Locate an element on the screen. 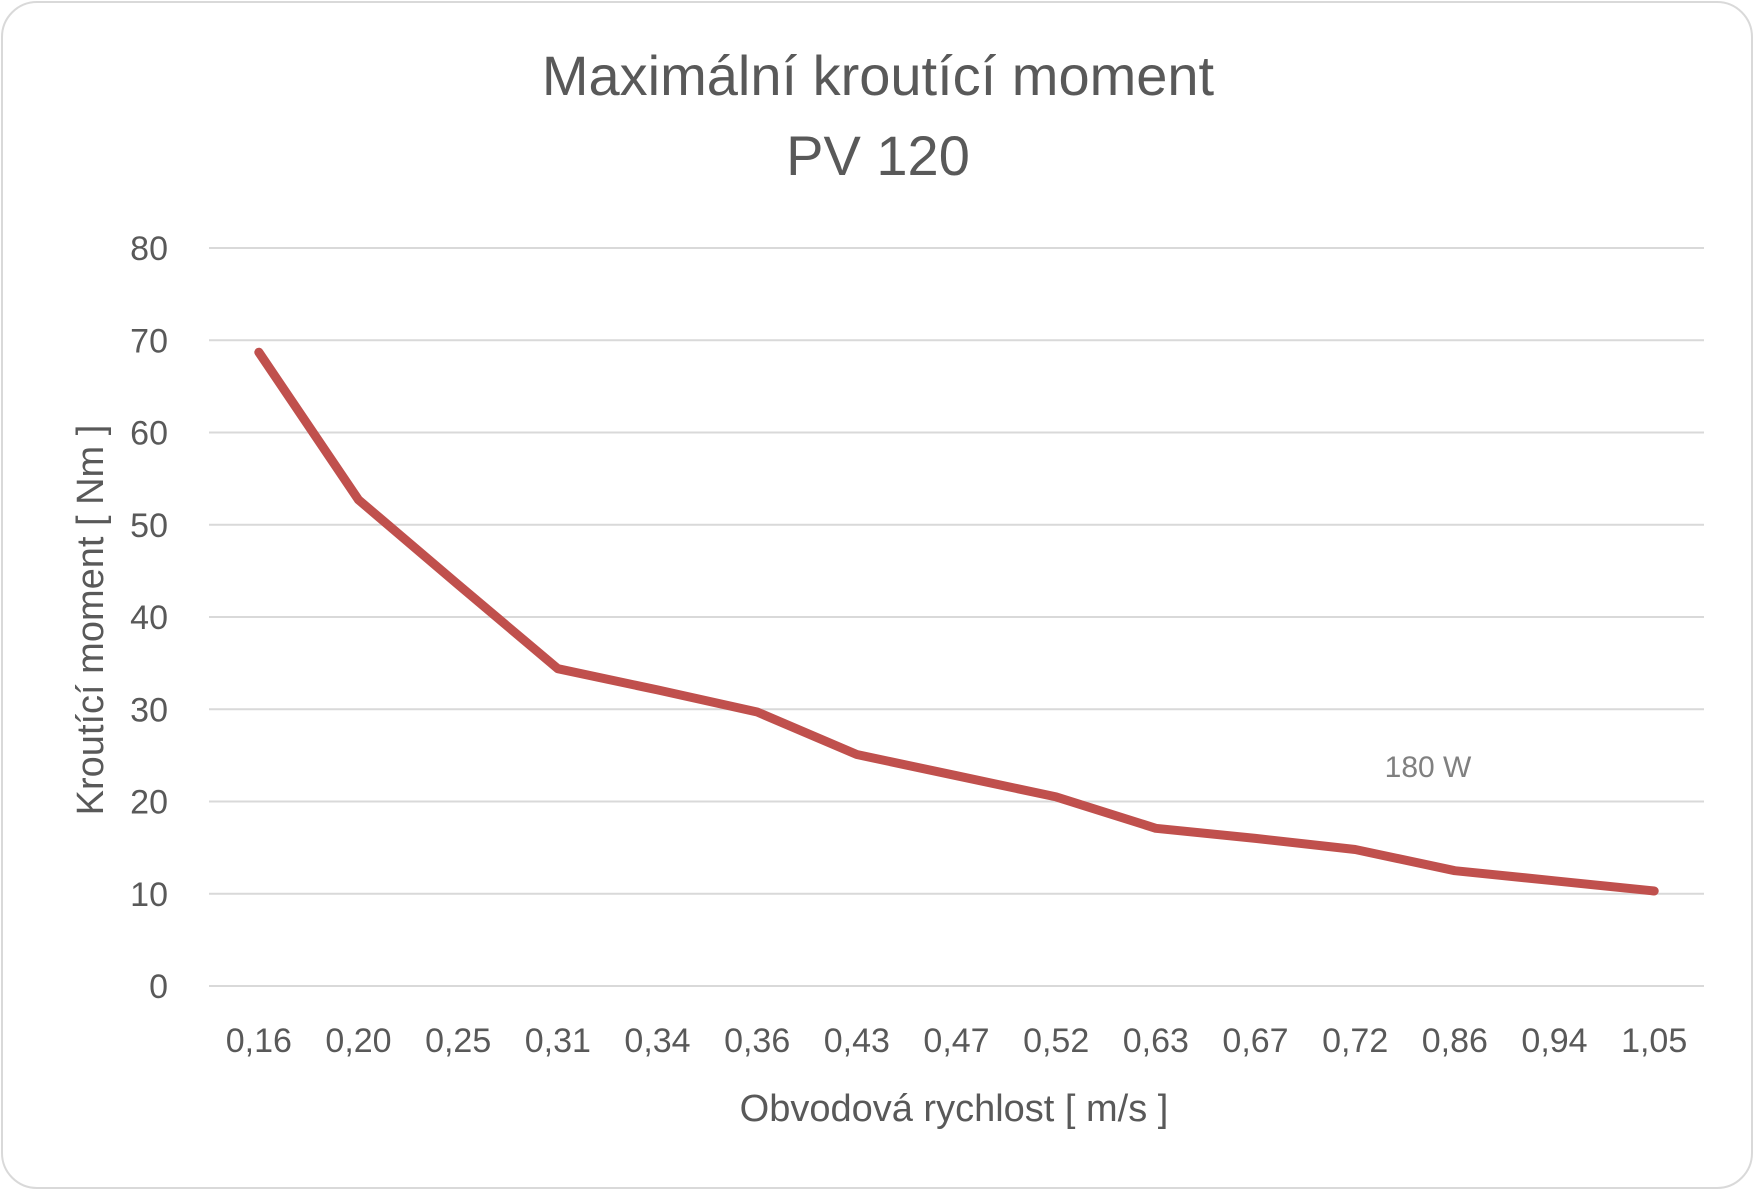 Image resolution: width=1756 pixels, height=1192 pixels. chart-subtitle: PV 120 is located at coordinates (878, 155).